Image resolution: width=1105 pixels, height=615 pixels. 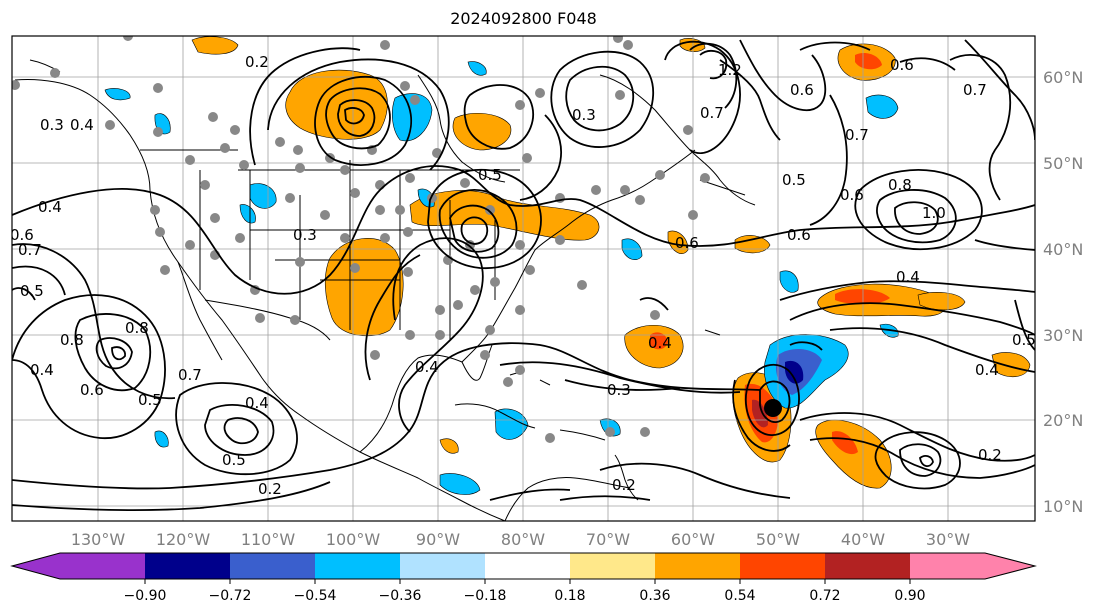 What do you see at coordinates (739, 596) in the screenshot?
I see `colorbar-tick-label: 0.54` at bounding box center [739, 596].